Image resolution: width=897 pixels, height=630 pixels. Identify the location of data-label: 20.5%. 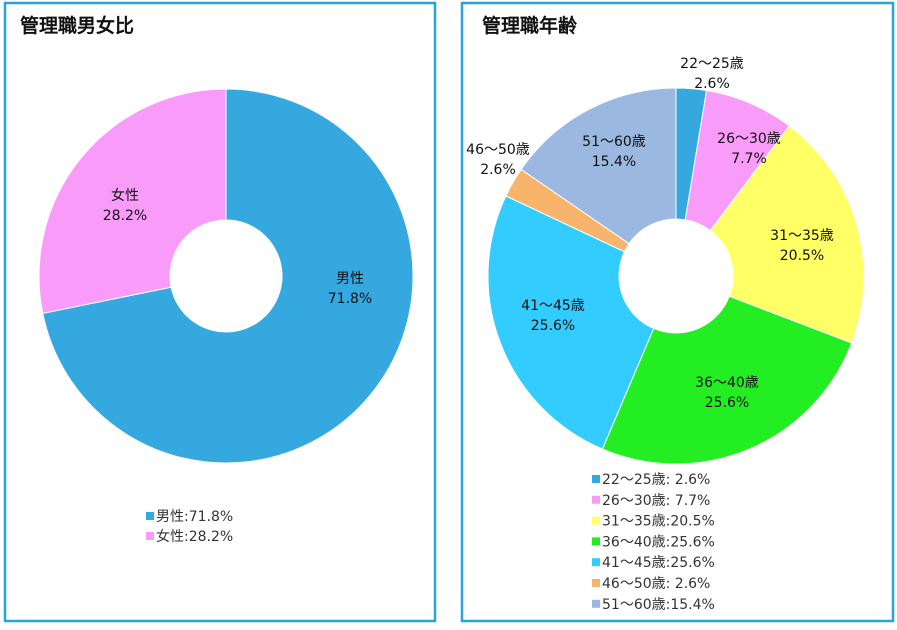
(802, 256).